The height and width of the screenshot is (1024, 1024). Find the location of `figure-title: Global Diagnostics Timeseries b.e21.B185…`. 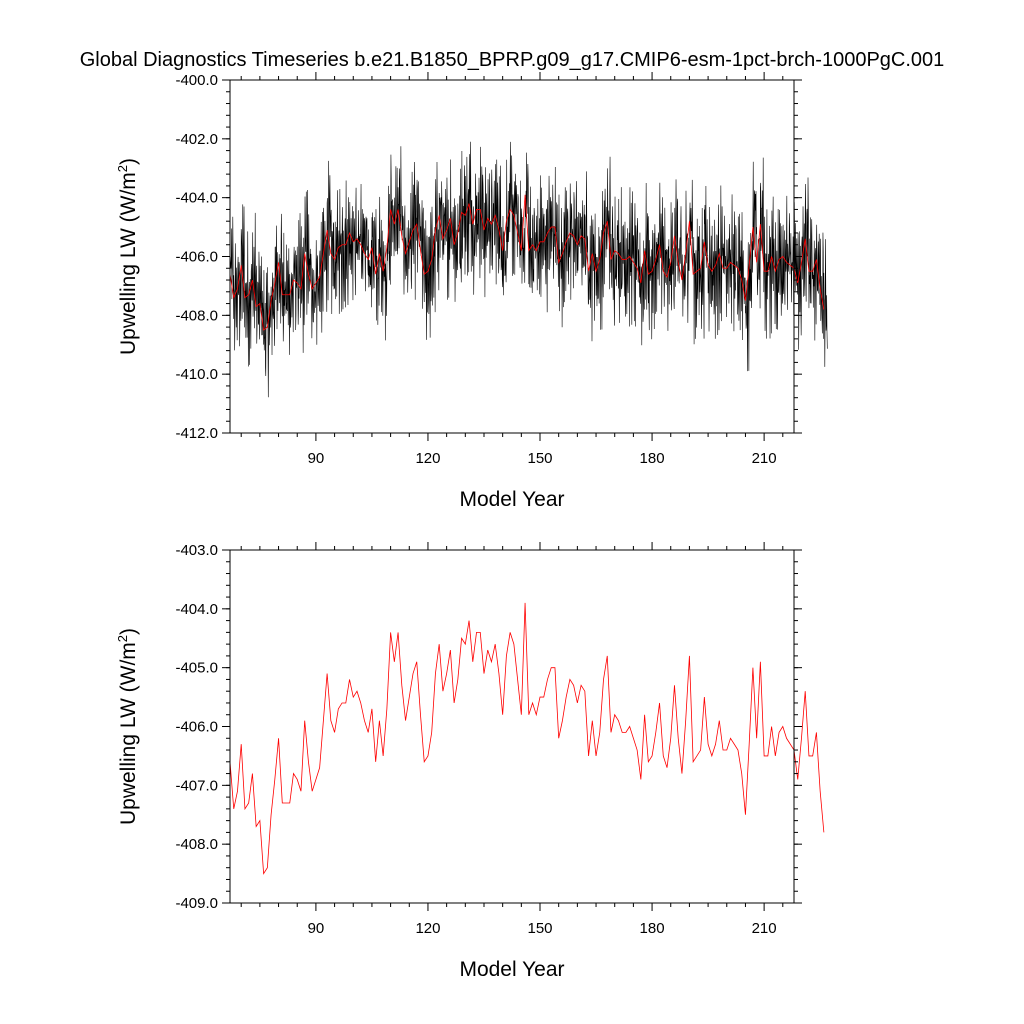

figure-title: Global Diagnostics Timeseries b.e21.B185… is located at coordinates (512, 60).